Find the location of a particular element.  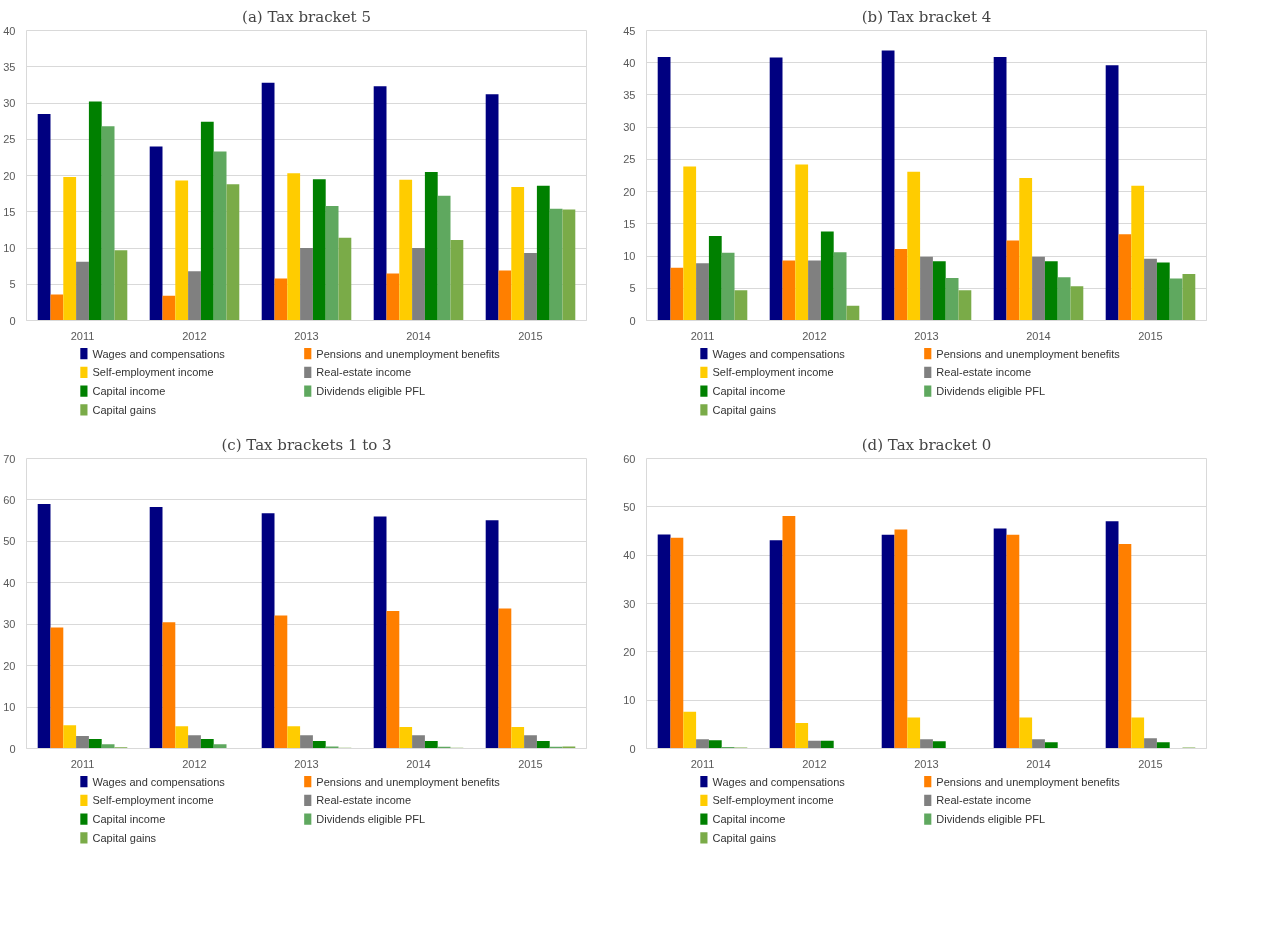

chart-title: (c) Tax brackets 1 to 3 is located at coordinates (306, 444).